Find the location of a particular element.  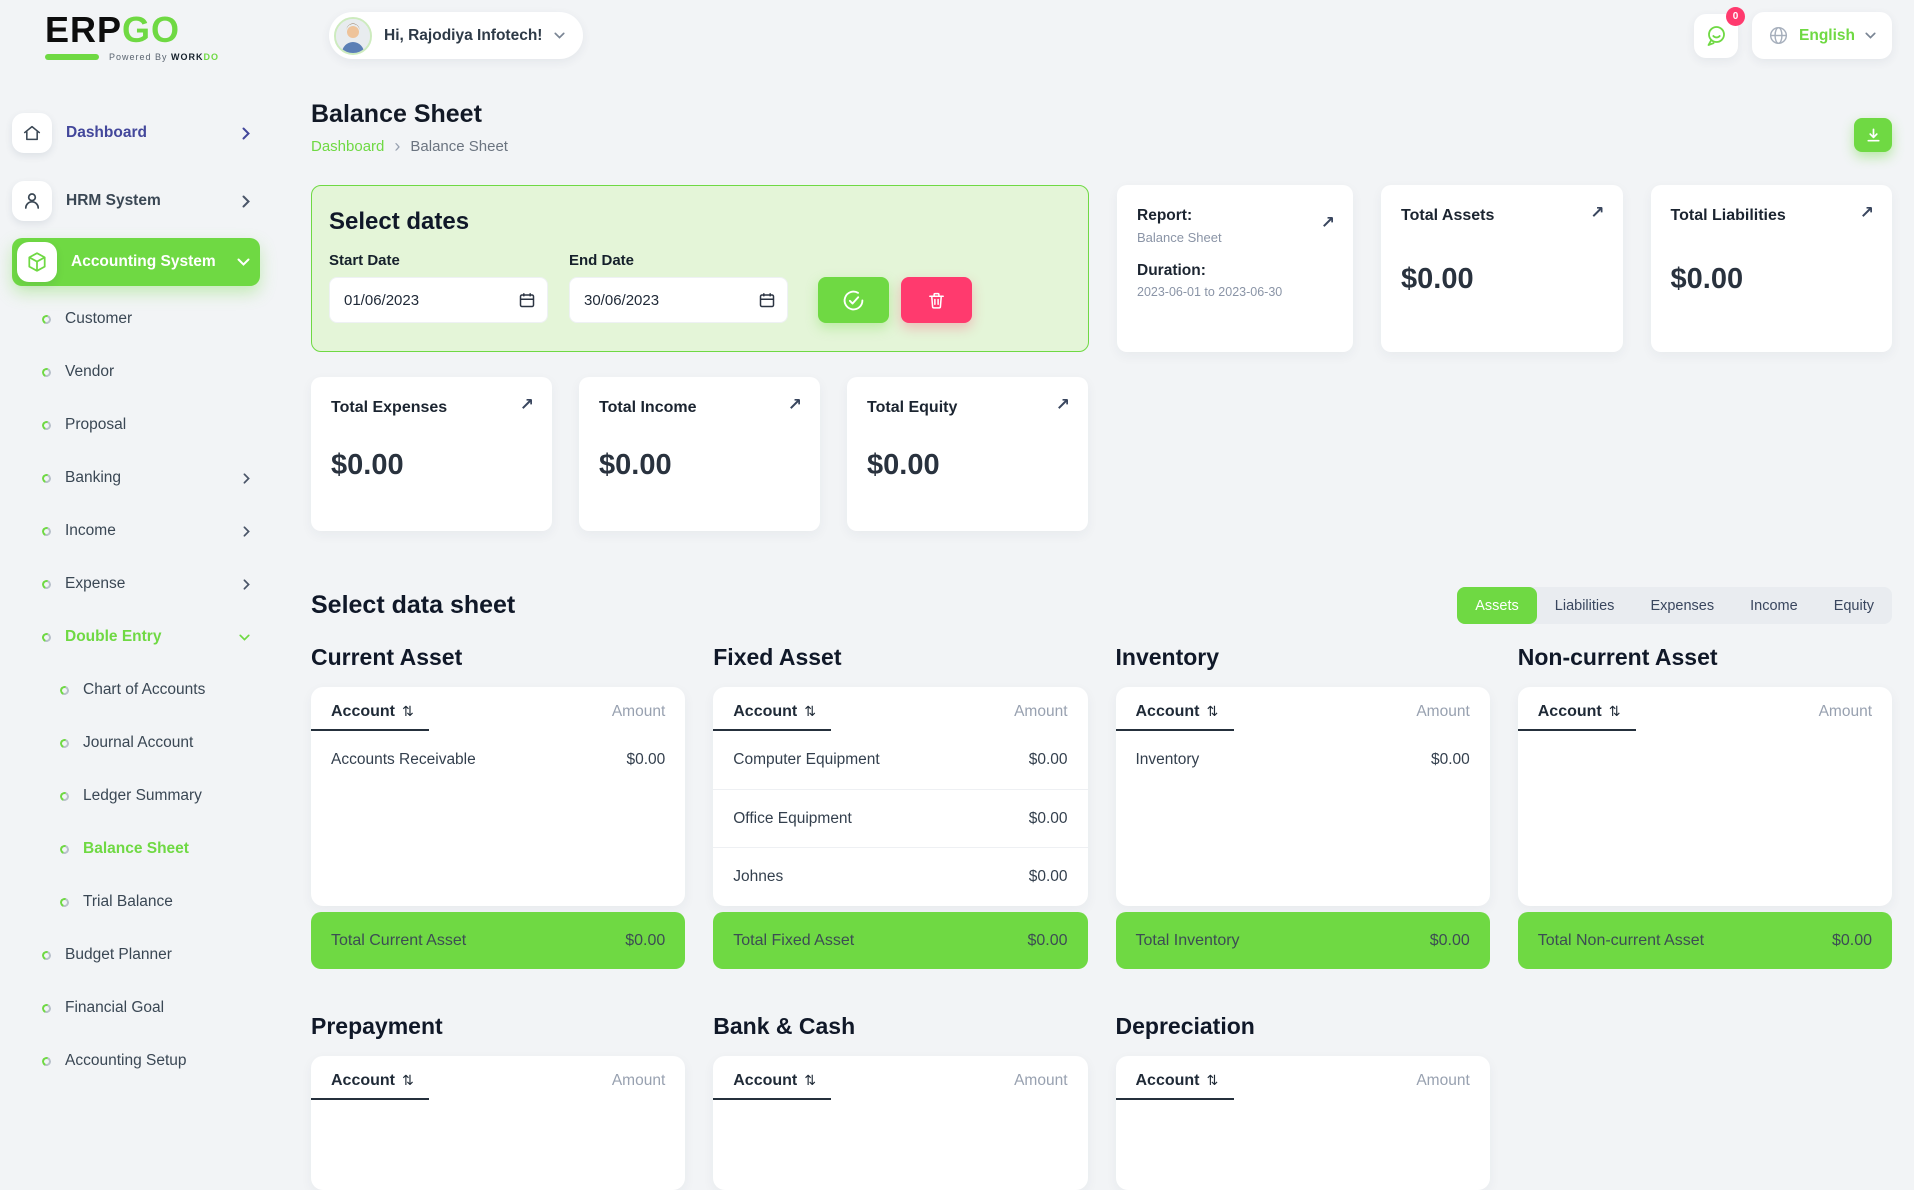

language-selector: English is located at coordinates (1822, 35).